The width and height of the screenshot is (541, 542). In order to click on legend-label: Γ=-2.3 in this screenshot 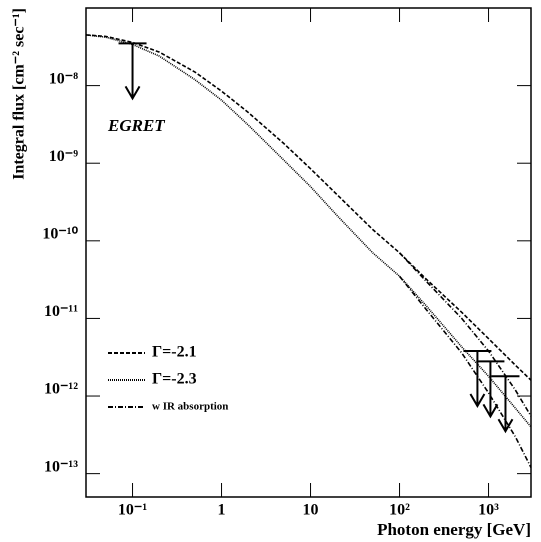, I will do `click(174, 379)`.